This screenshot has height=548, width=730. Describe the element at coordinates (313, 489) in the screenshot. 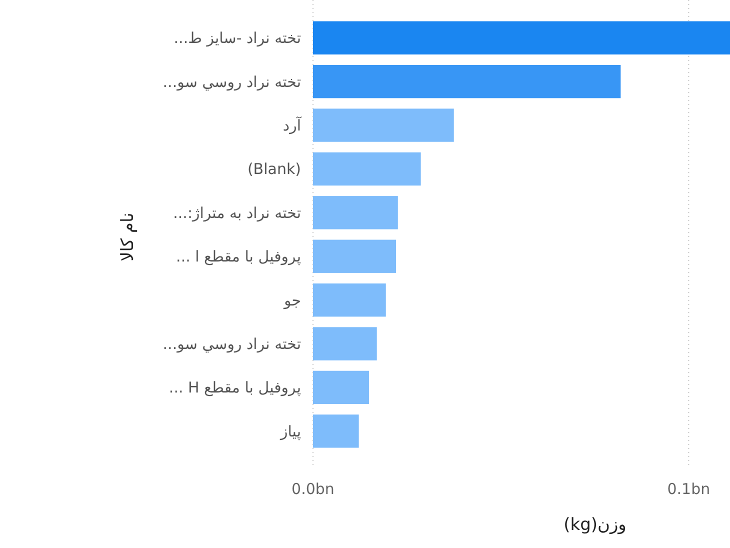

I see `x-tick-label: 0.0bn` at that location.